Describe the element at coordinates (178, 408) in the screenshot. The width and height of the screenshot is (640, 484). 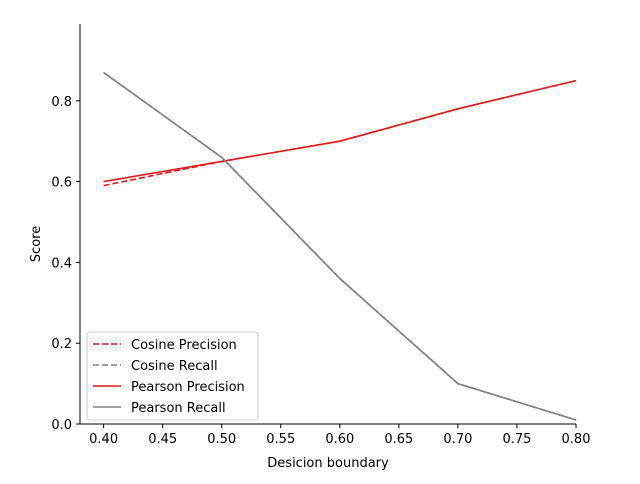
I see `legend-label: Pearson Recall` at that location.